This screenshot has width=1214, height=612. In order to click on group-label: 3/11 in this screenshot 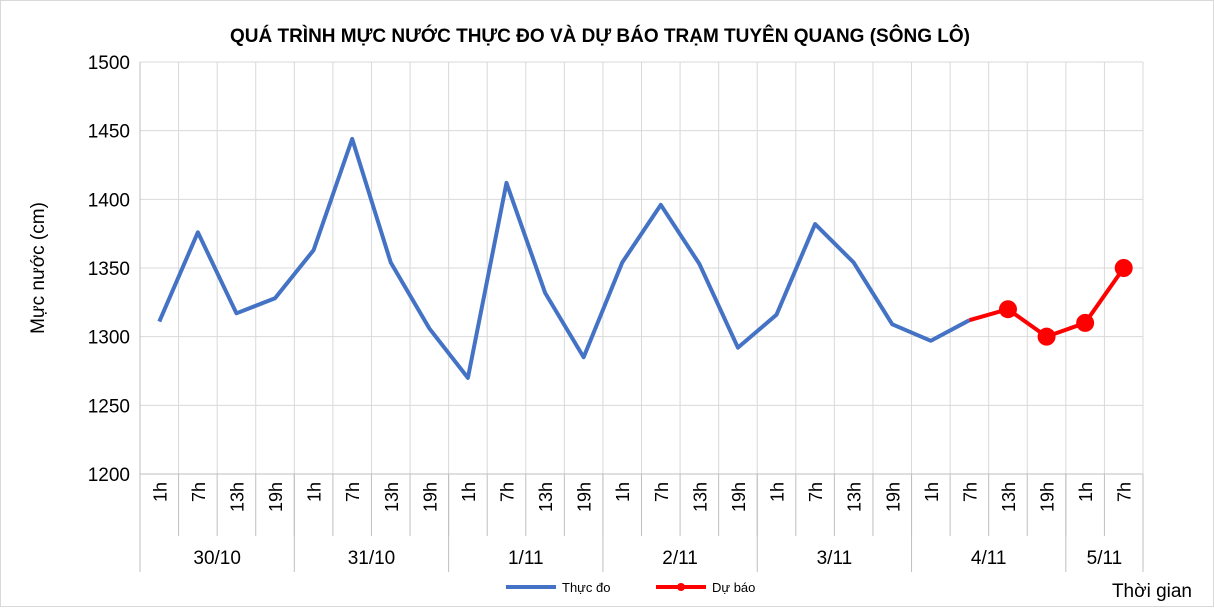, I will do `click(835, 558)`.